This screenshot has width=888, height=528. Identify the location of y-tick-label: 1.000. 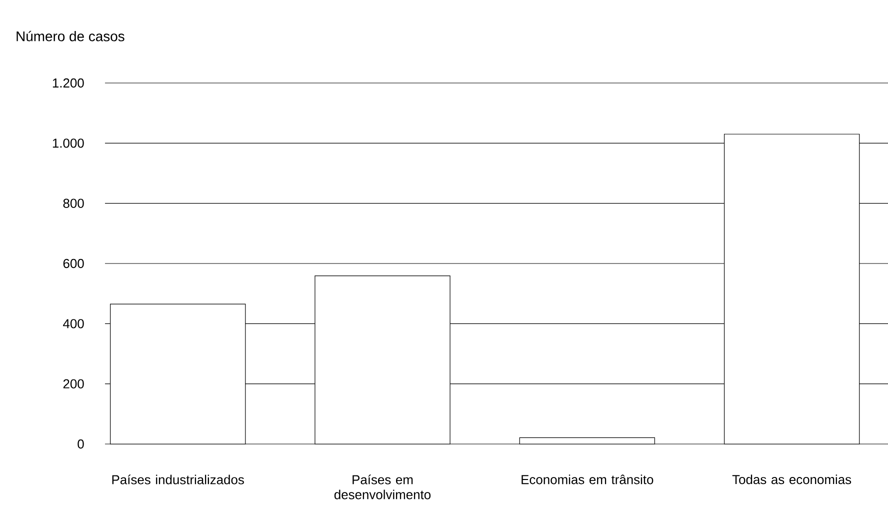
(68, 143).